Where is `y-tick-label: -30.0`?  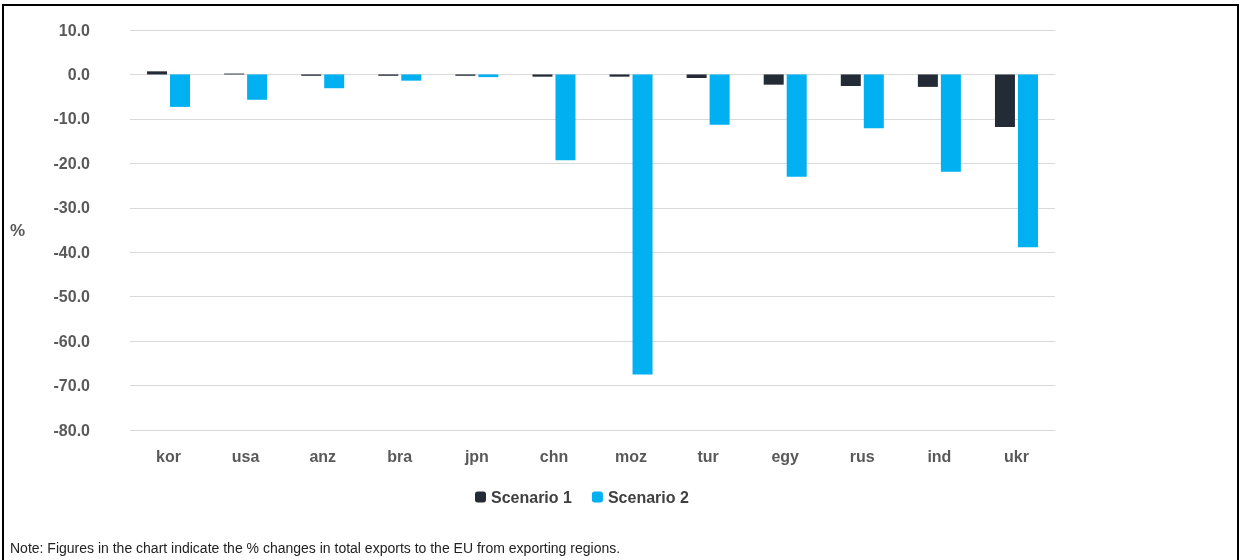 y-tick-label: -30.0 is located at coordinates (72, 208).